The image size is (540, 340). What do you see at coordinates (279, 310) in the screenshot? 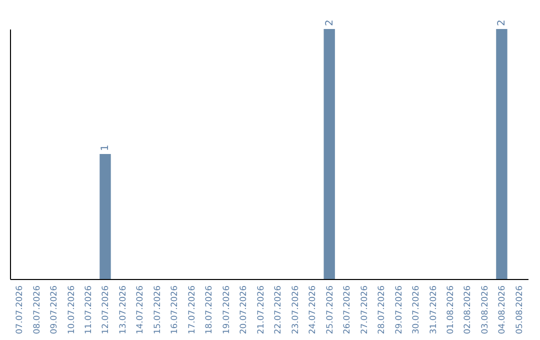
I see `x-tick-label: 22.07.2026` at bounding box center [279, 310].